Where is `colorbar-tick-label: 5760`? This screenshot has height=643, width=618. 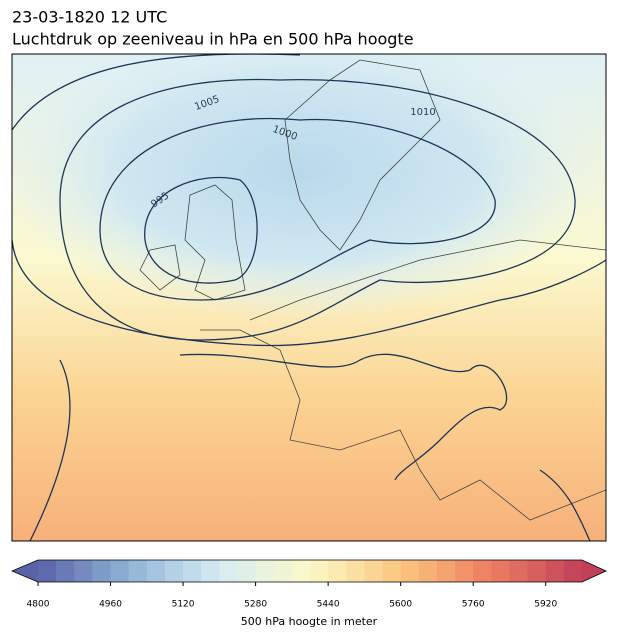 colorbar-tick-label: 5760 is located at coordinates (473, 605).